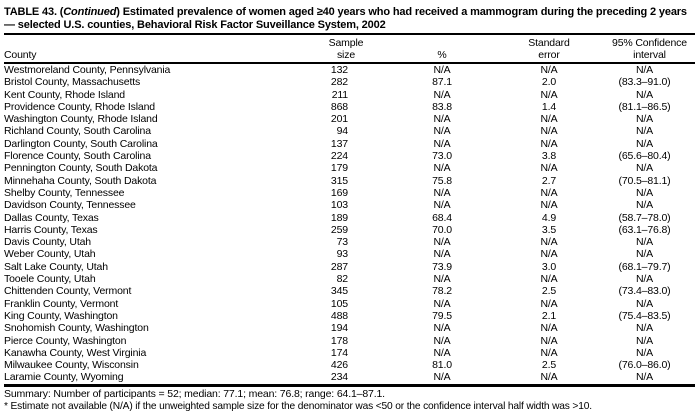  I want to click on percent-cell: 81.0, so click(442, 365).